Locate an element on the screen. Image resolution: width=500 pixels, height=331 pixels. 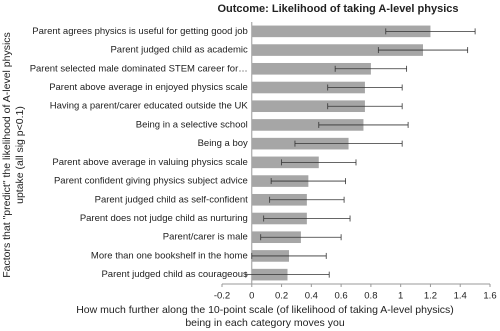
x-tick-label: 1 is located at coordinates (400, 296).